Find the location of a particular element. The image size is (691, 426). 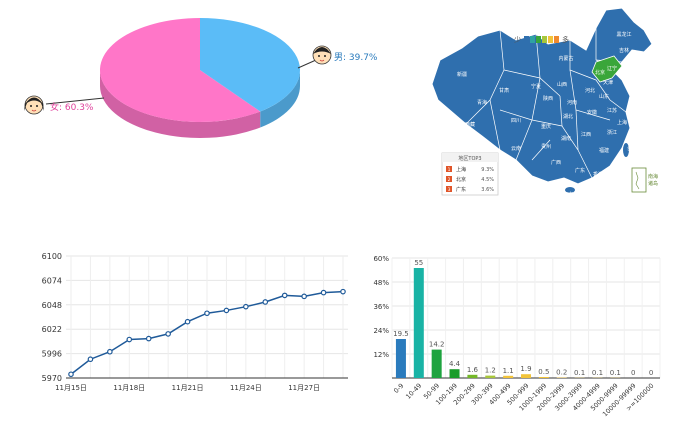

bar-data-label: 0.2 is located at coordinates (561, 373).